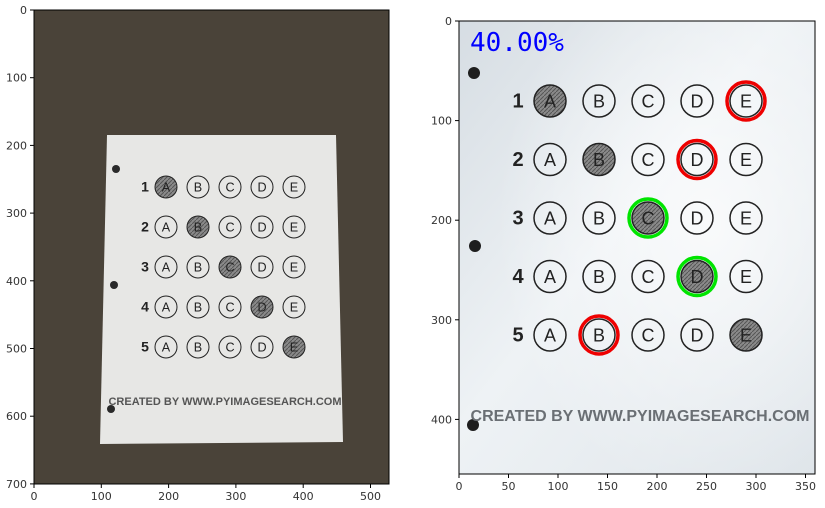 This screenshot has width=825, height=508. Describe the element at coordinates (805, 486) in the screenshot. I see `x-tick-label: 350` at that location.